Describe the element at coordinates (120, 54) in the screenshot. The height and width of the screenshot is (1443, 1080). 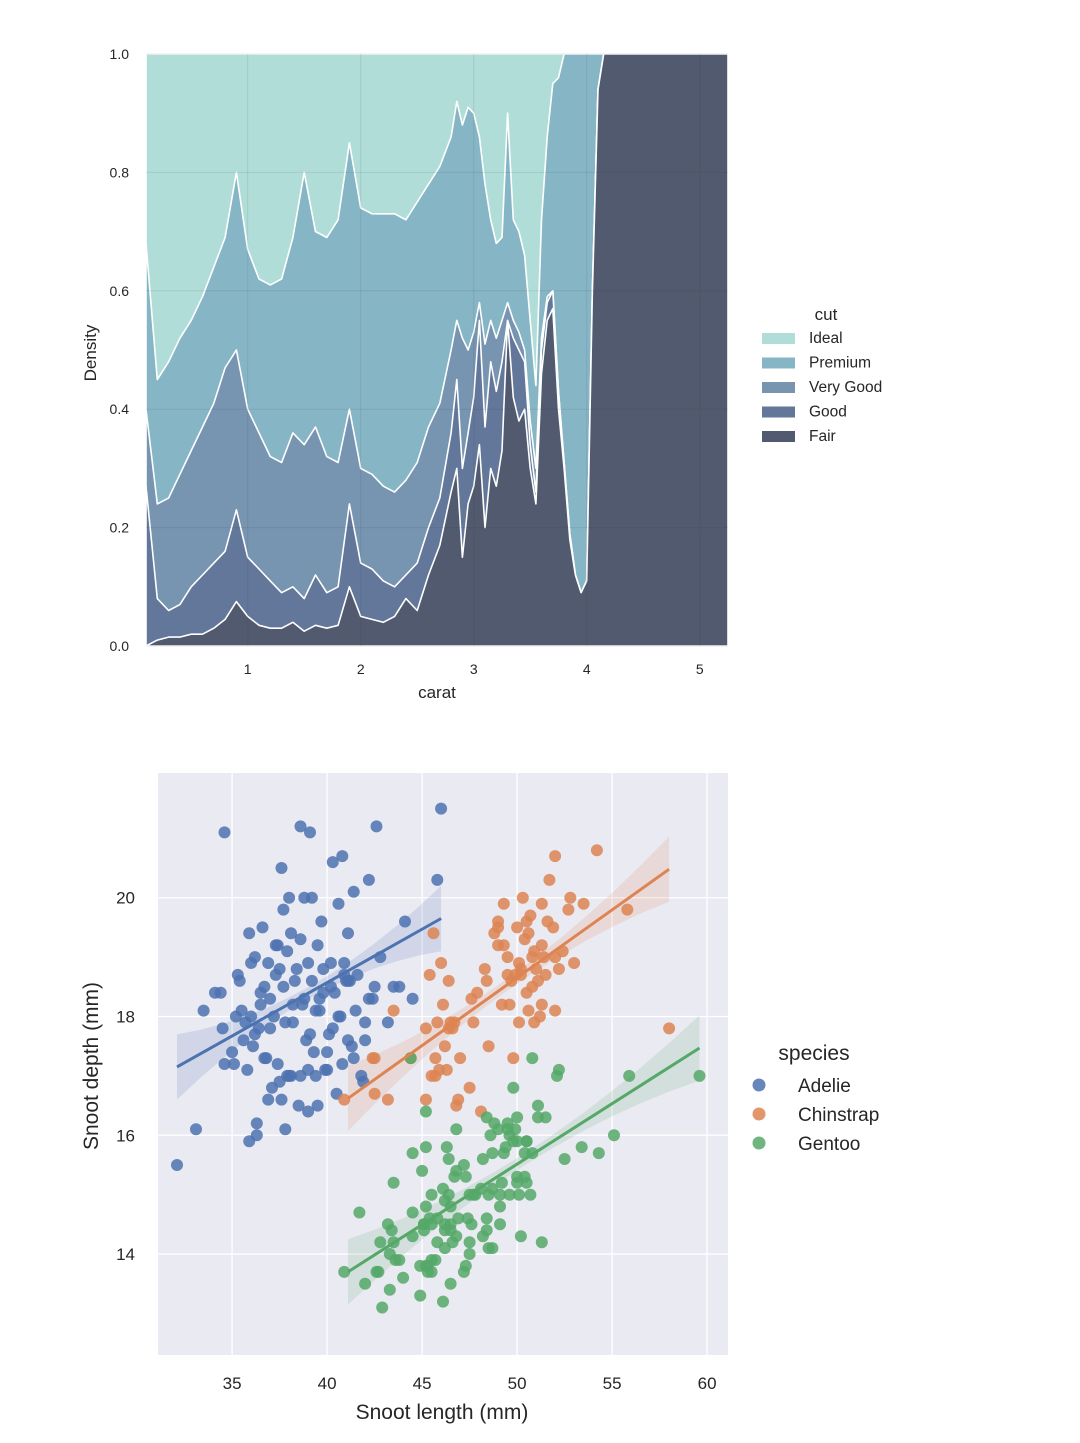
I see `density-y-tick-label: 1.0` at that location.